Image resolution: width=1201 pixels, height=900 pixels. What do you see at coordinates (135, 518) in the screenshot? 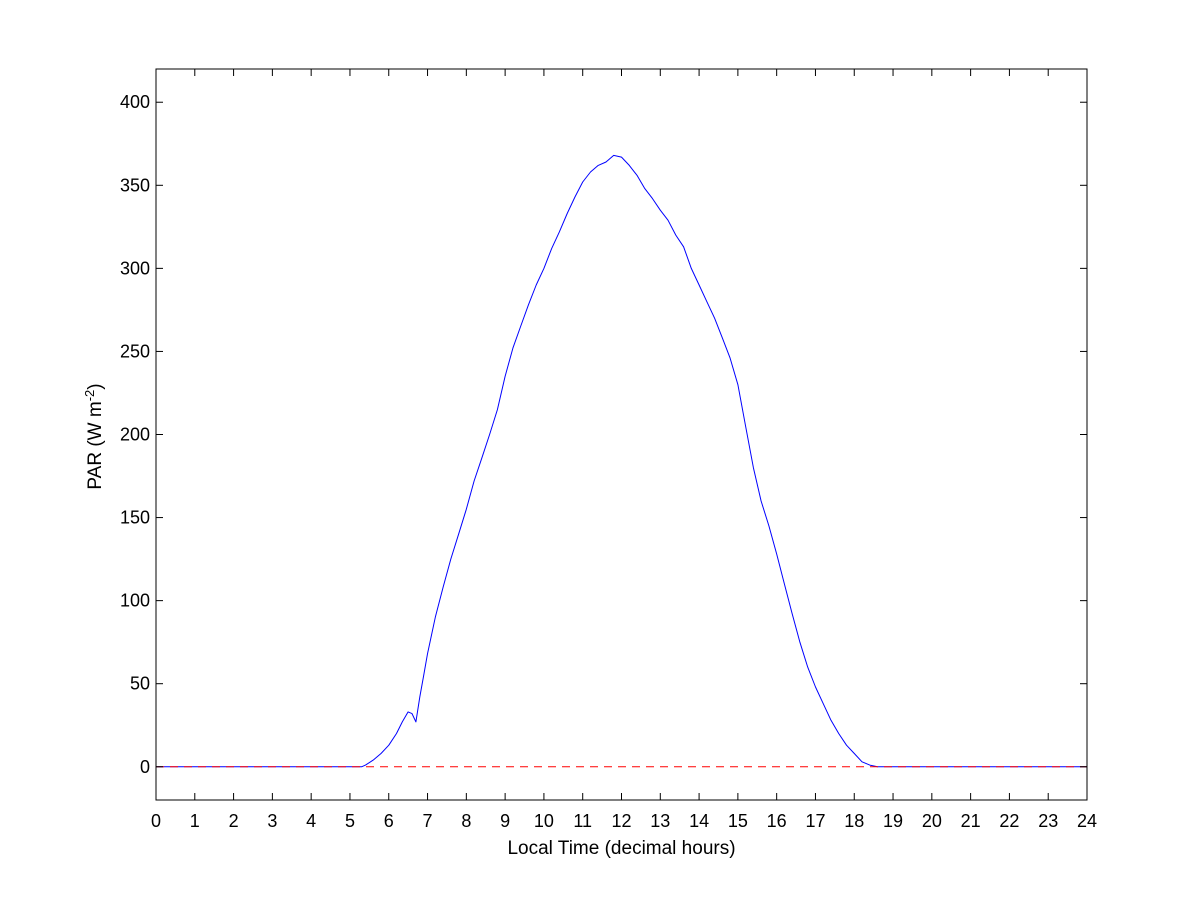
I see `y-tick-label: 150` at bounding box center [135, 518].